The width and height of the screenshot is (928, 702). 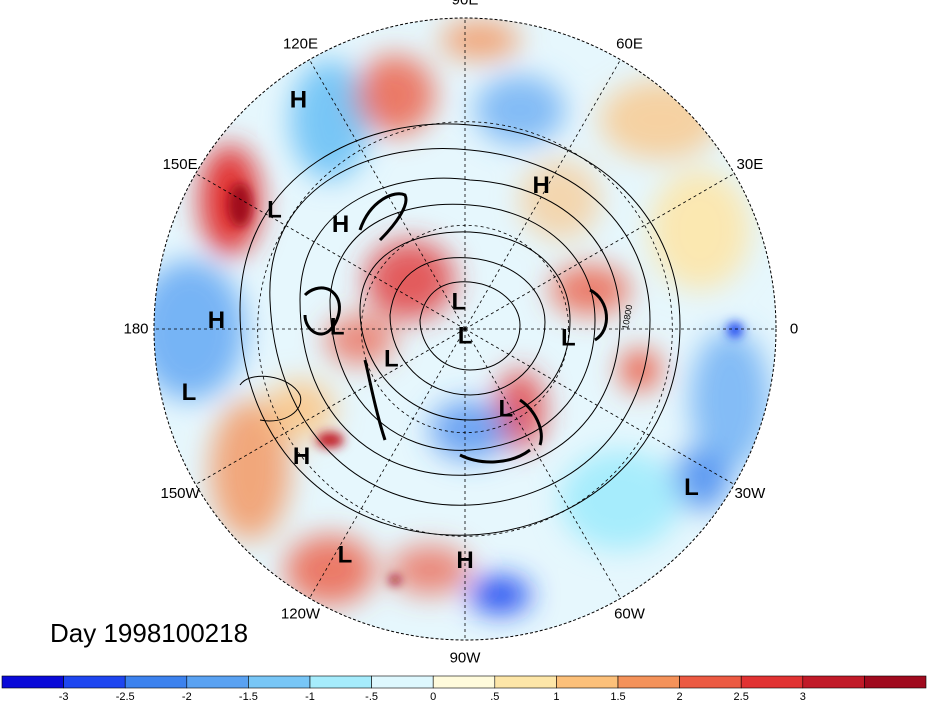 I want to click on colorbar-tick-label: -1, so click(x=310, y=696).